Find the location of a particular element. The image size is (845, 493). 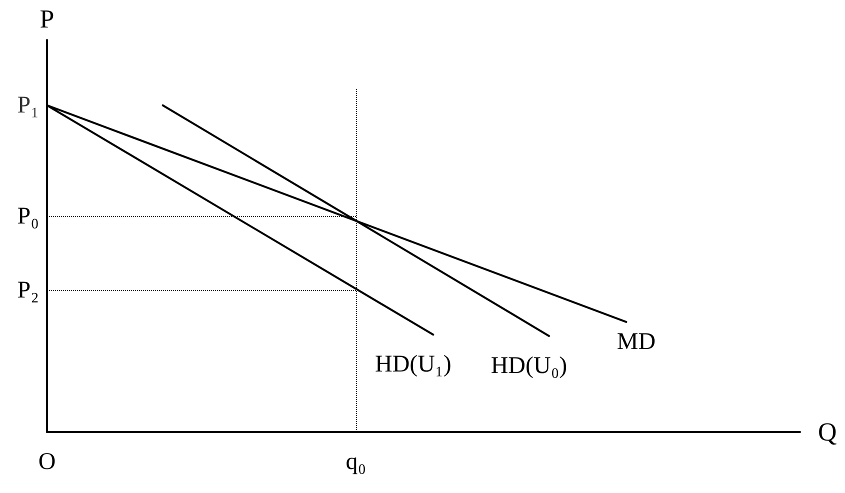

x-axis-title: Q is located at coordinates (827, 432).